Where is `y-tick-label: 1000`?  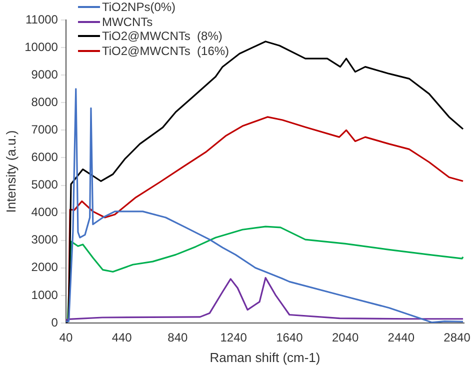 y-tick-label: 1000 is located at coordinates (44, 295).